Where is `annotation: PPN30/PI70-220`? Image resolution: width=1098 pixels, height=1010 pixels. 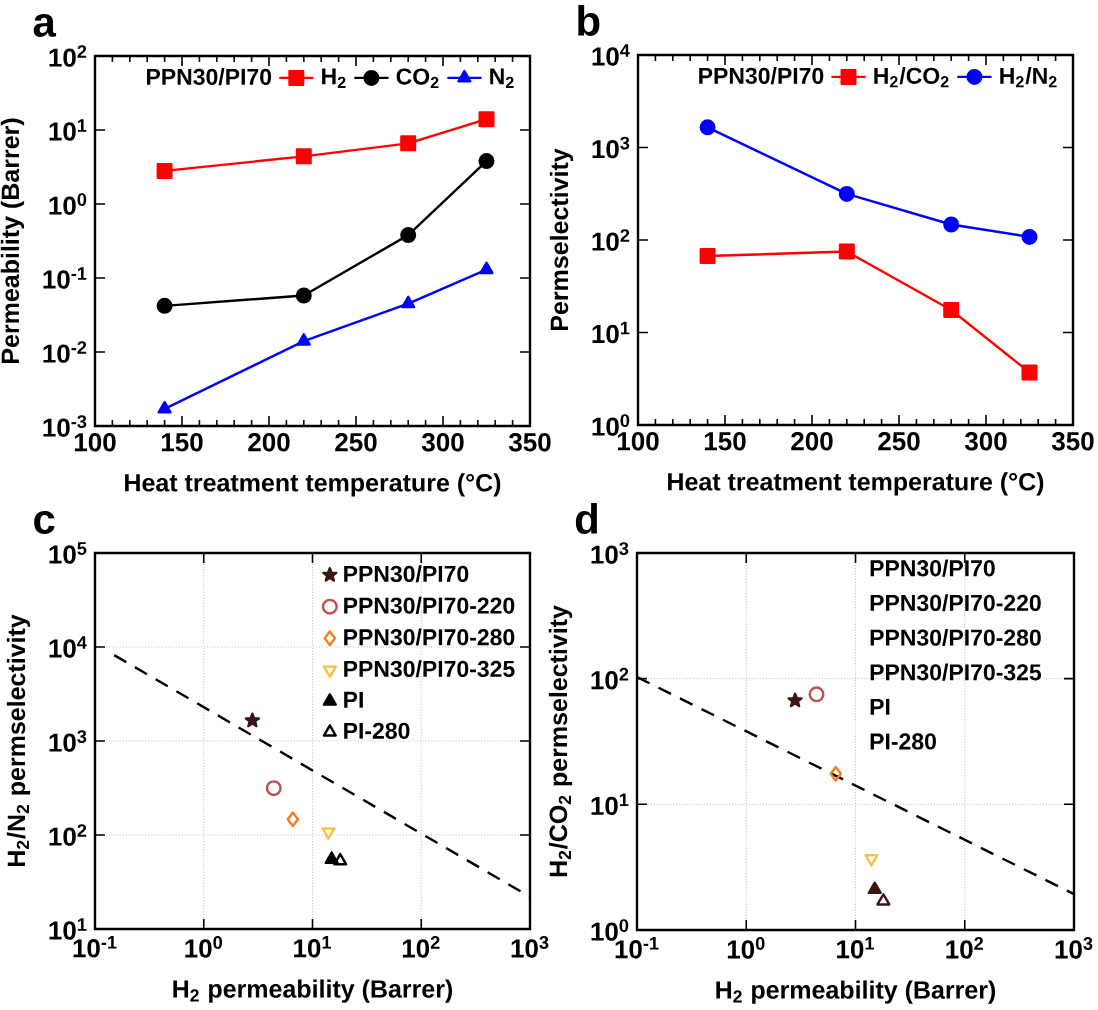 annotation: PPN30/PI70-220 is located at coordinates (955, 603).